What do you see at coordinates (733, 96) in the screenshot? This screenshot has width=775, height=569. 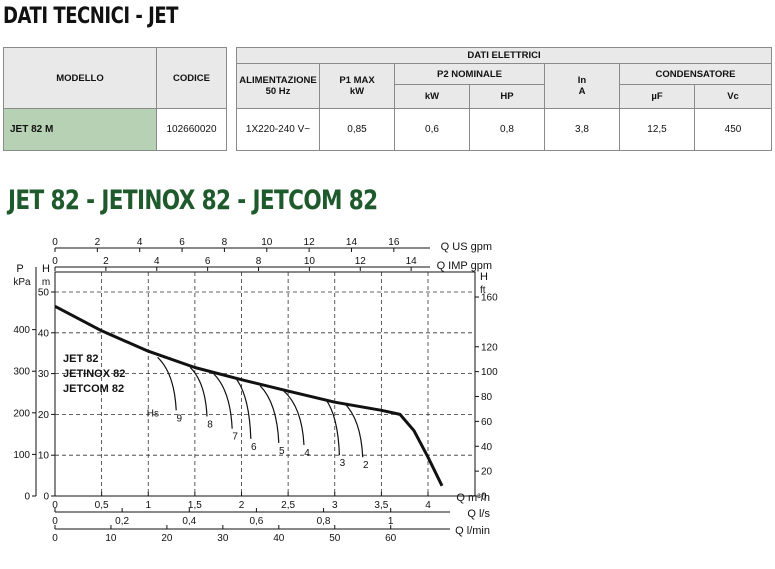 I see `cond-vc-header: Vc` at bounding box center [733, 96].